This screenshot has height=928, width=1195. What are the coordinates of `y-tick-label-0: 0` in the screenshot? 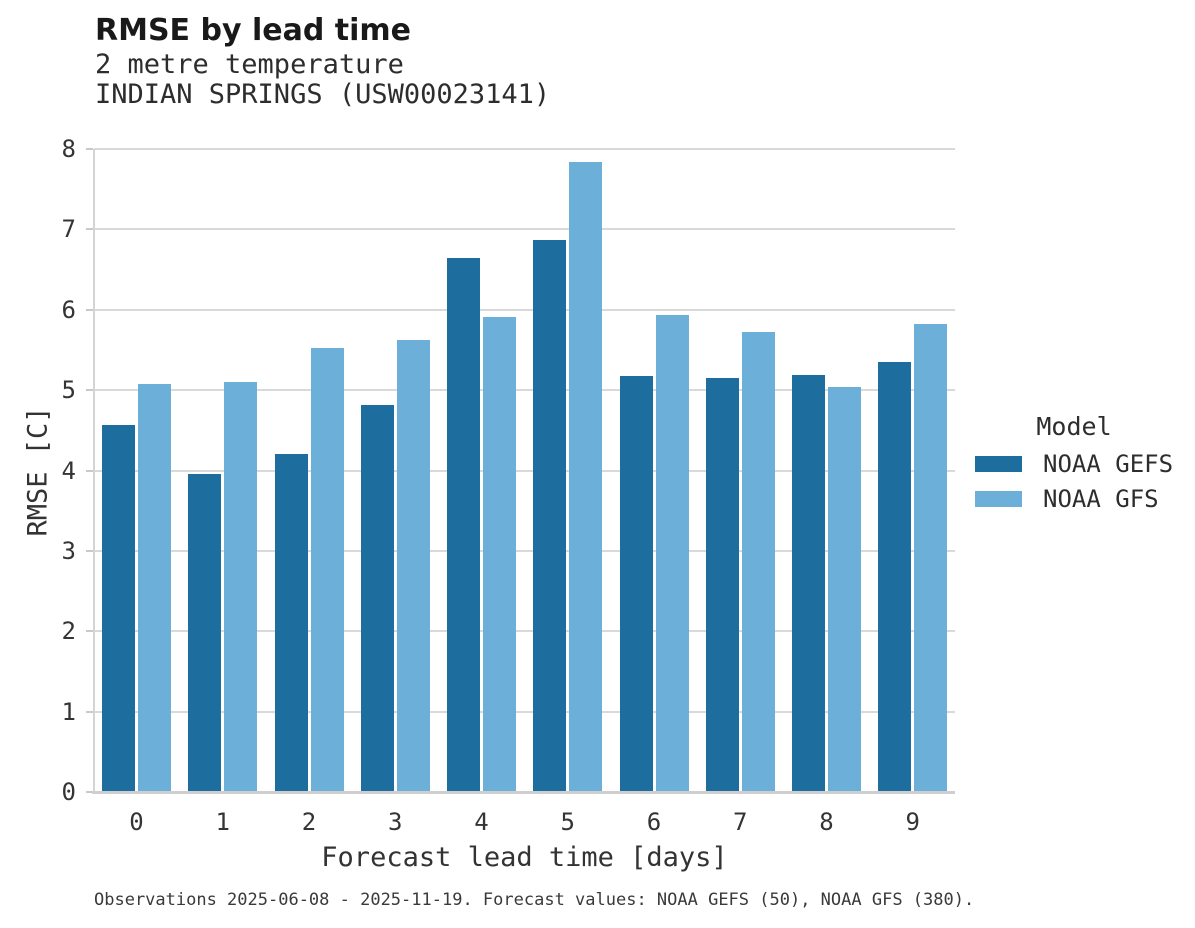 It's located at (68, 792).